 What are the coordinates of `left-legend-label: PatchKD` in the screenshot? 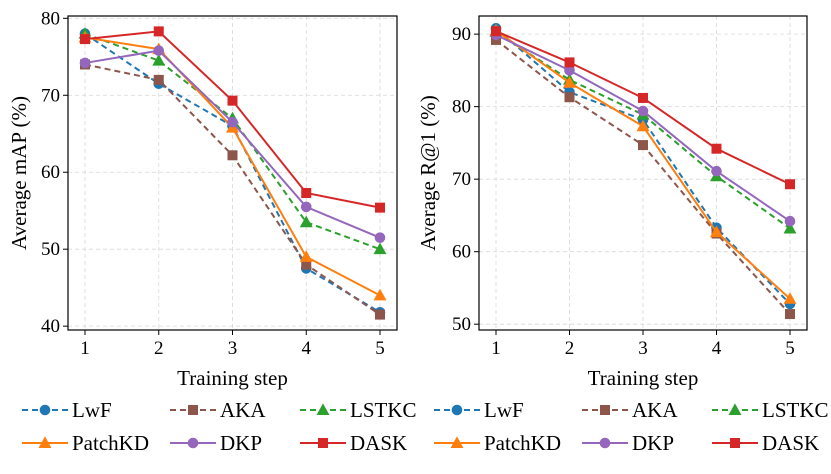 It's located at (110, 443).